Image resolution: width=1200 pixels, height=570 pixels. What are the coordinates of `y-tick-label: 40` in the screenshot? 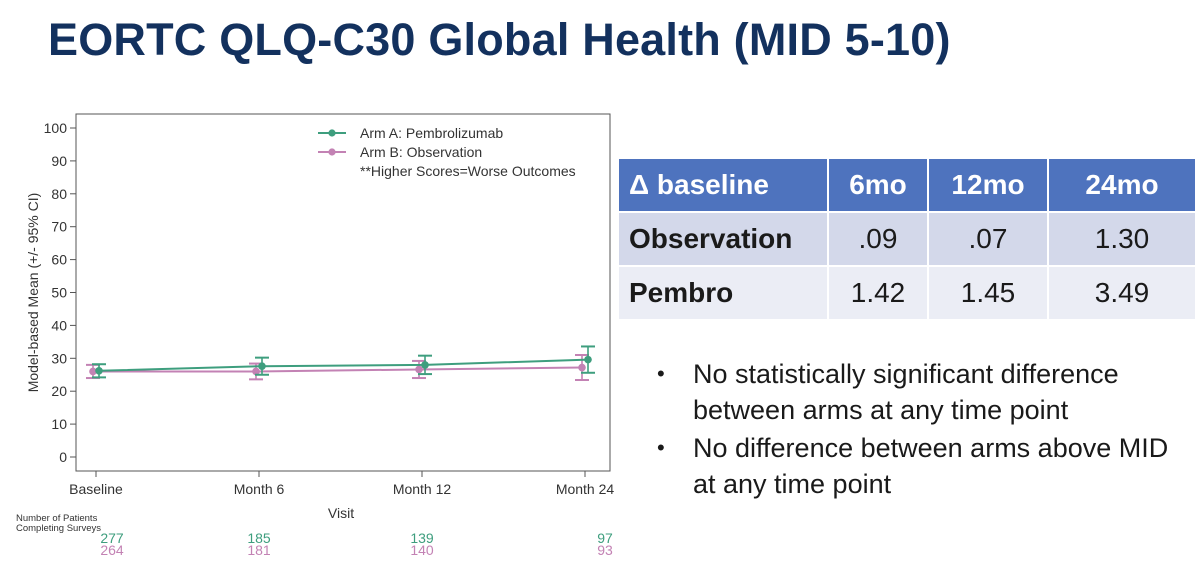 It's located at (59, 325).